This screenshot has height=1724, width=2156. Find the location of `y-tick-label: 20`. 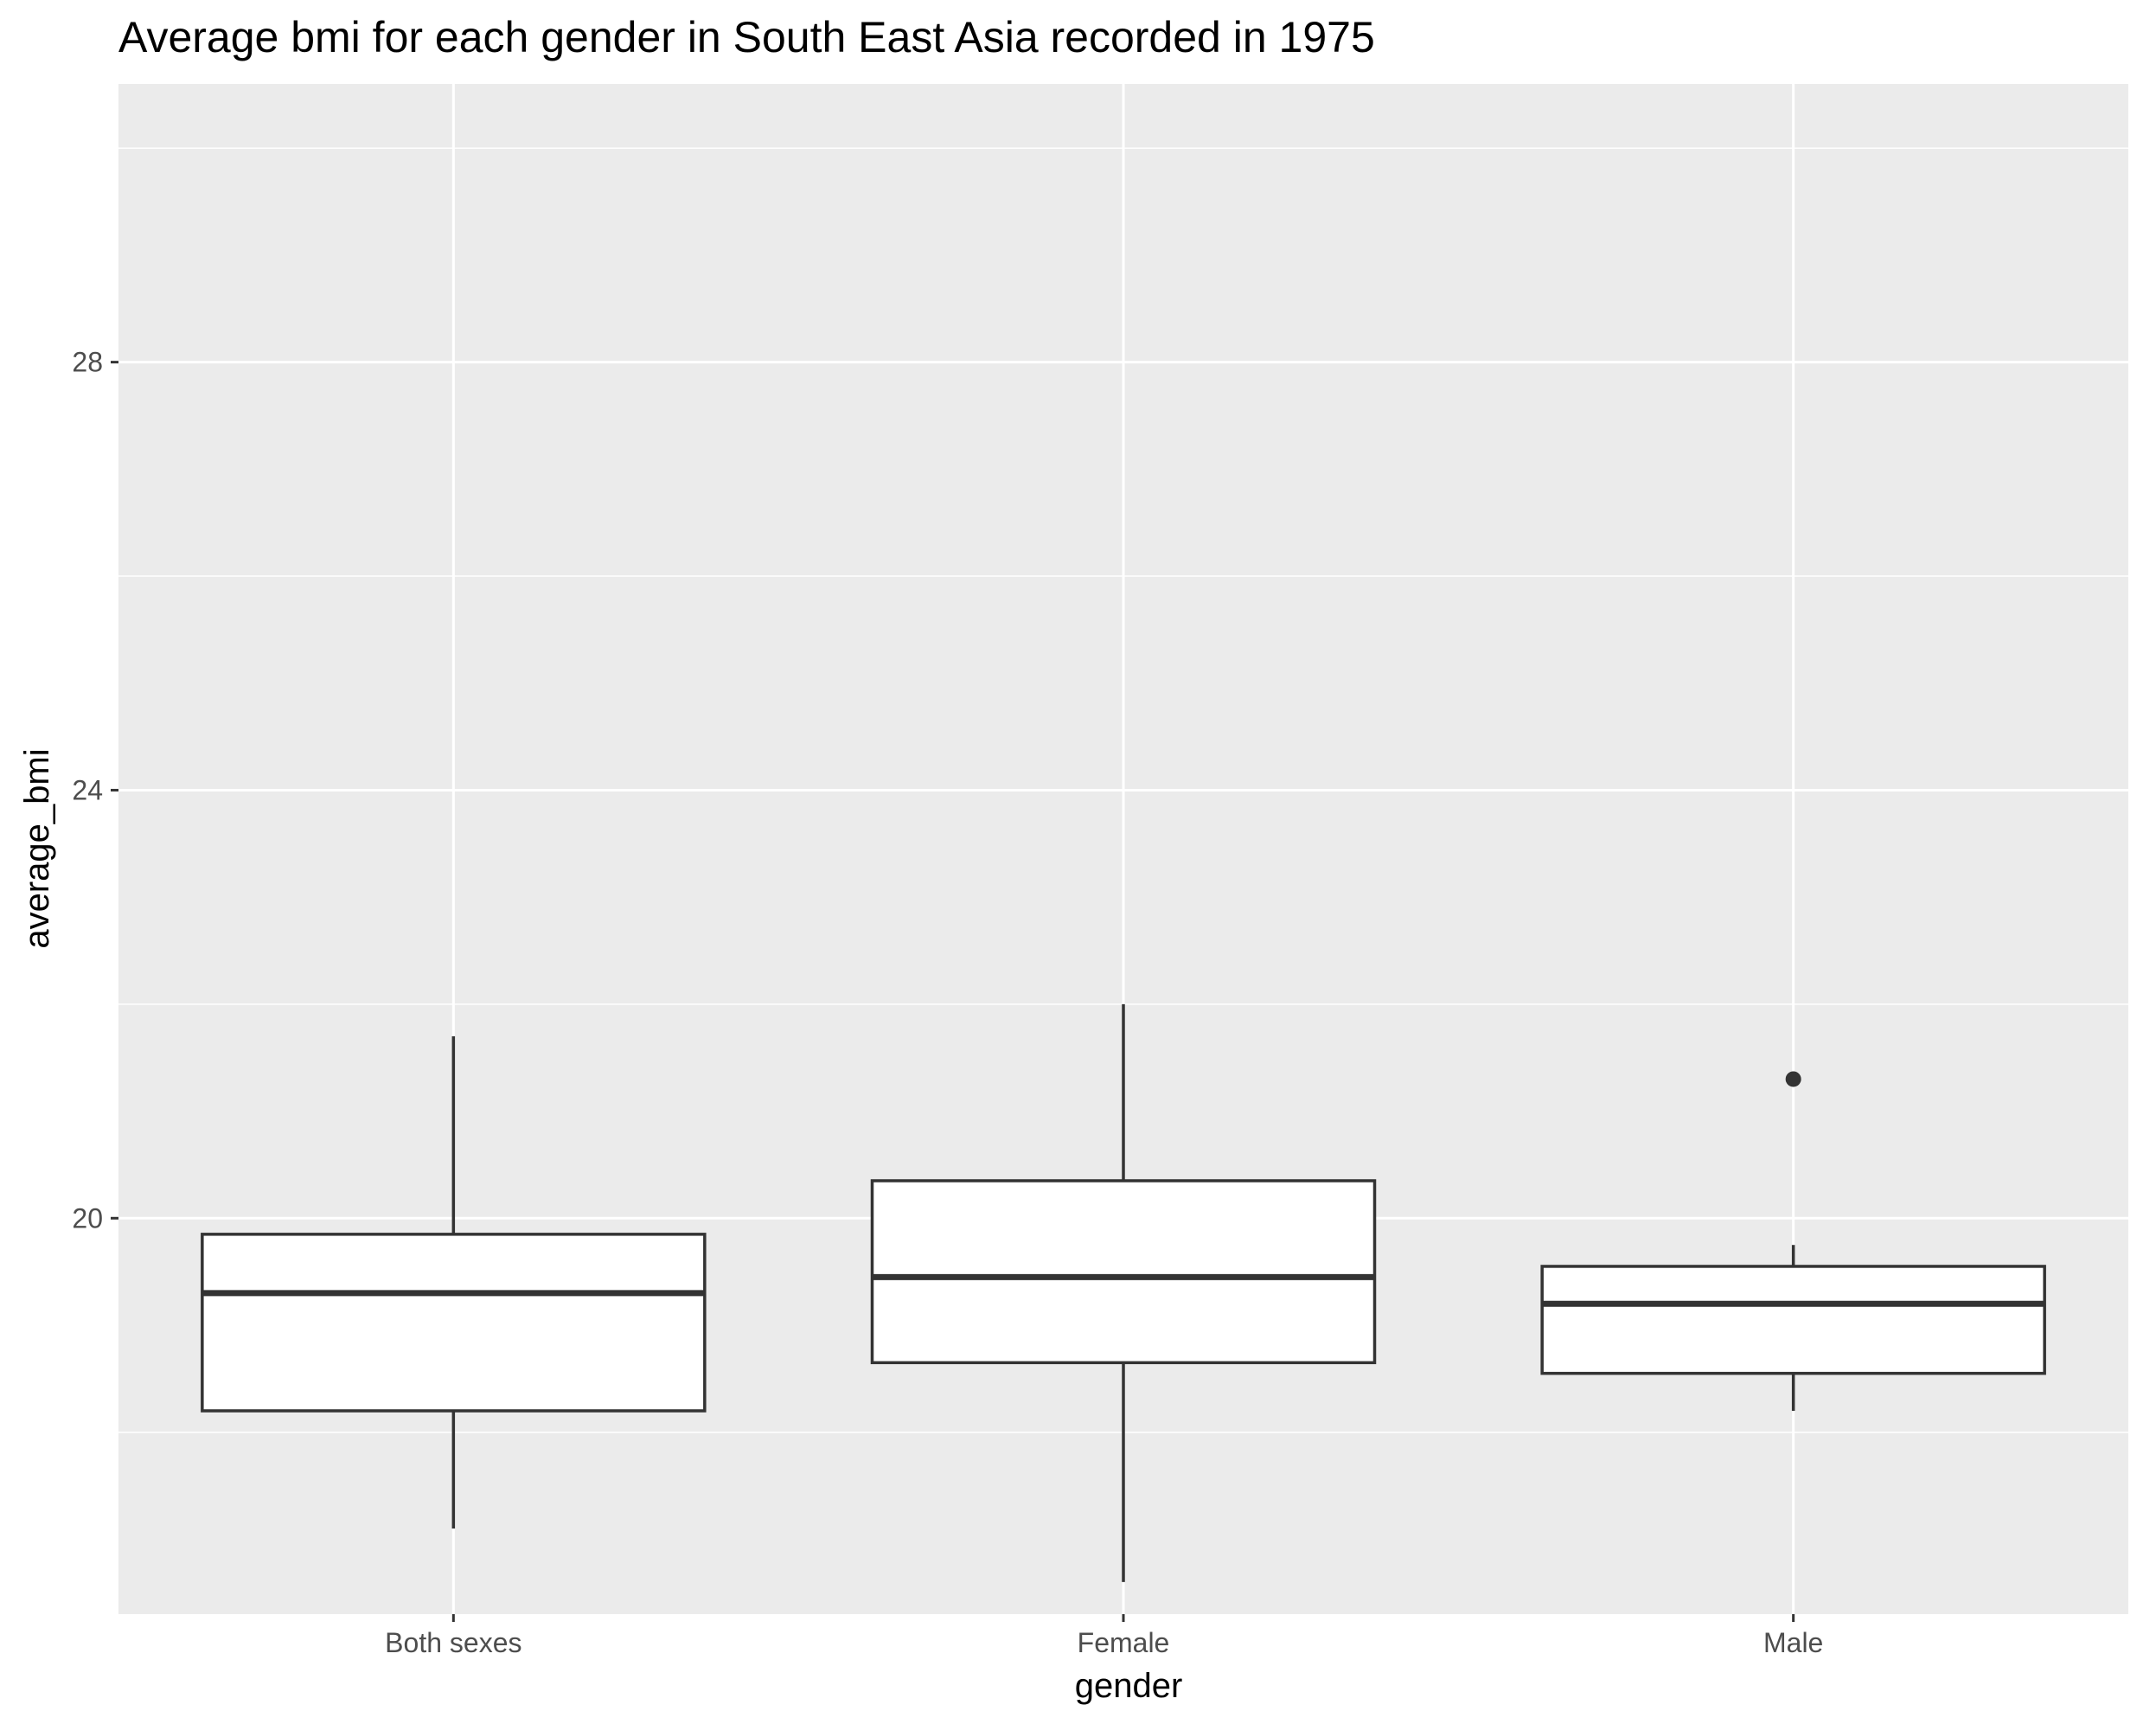

y-tick-label: 20 is located at coordinates (88, 1218).